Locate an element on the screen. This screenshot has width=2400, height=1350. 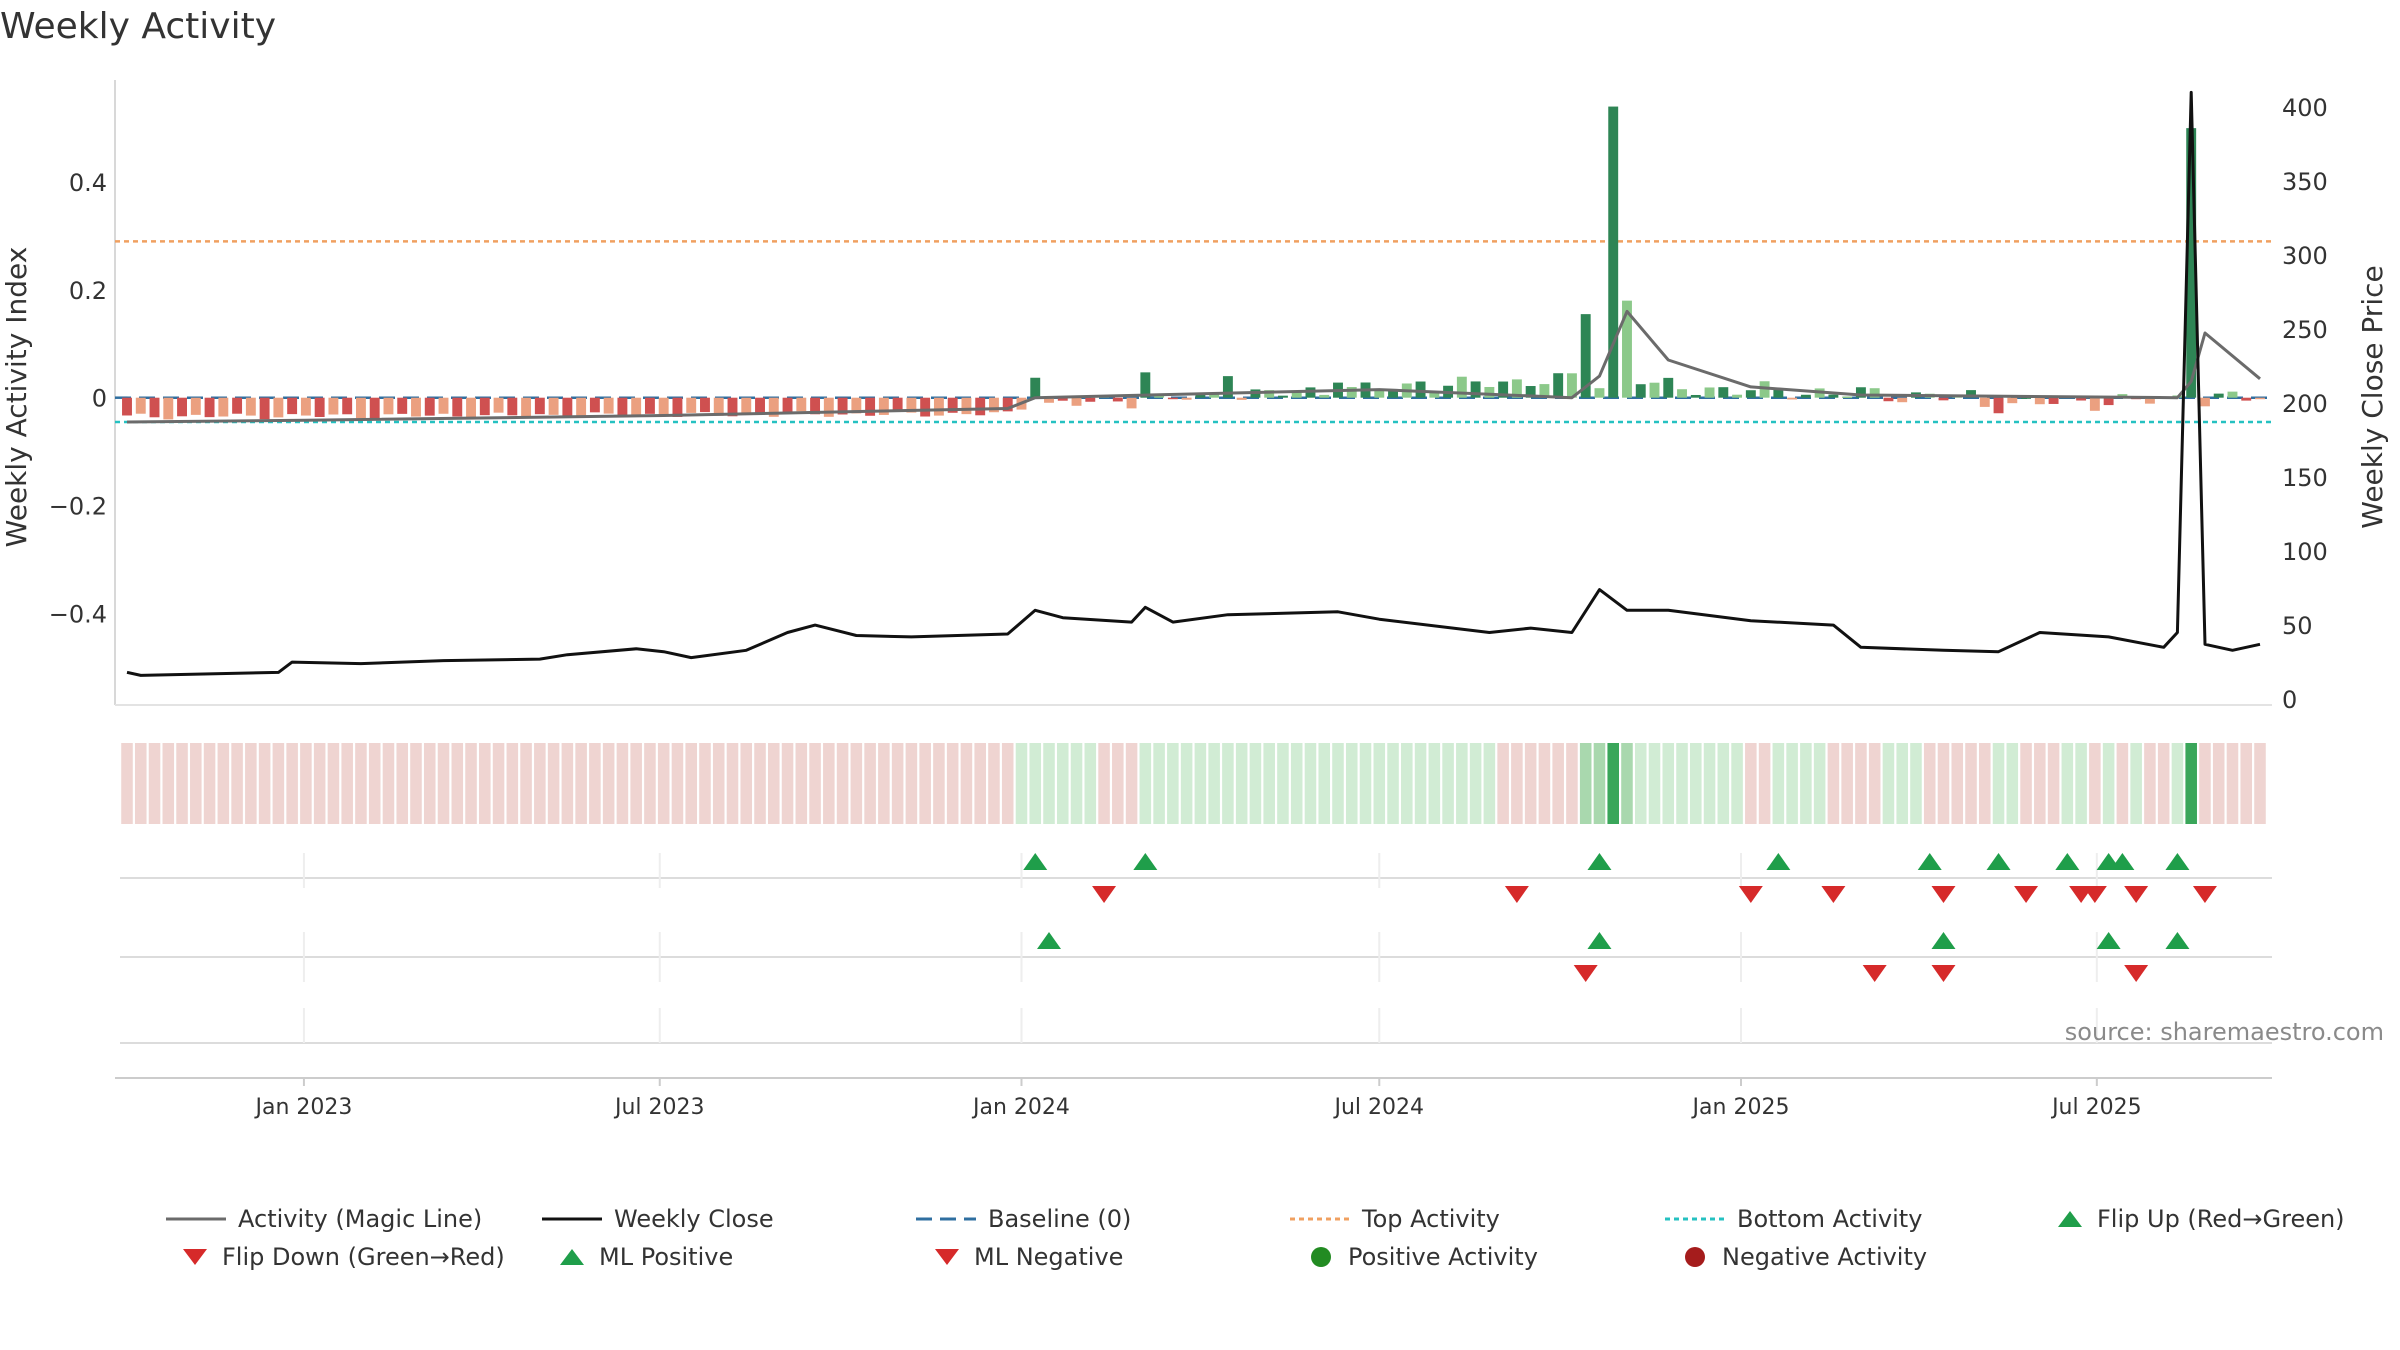
legend-label: Flip Up (Red→Green) is located at coordinates (2221, 1219).